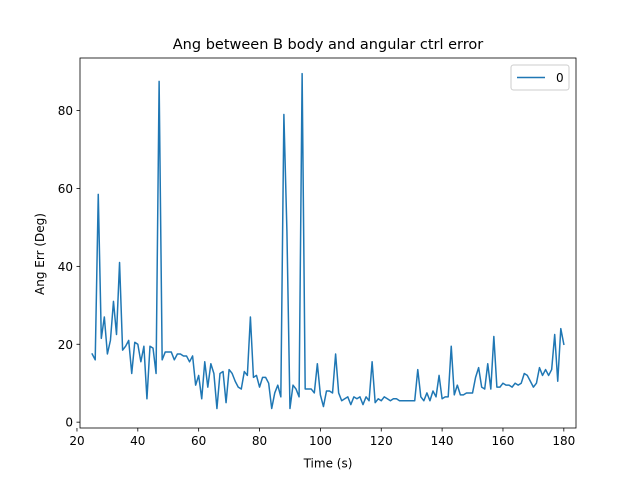 The width and height of the screenshot is (640, 484). Describe the element at coordinates (65, 345) in the screenshot. I see `y-tick-label: 20` at that location.